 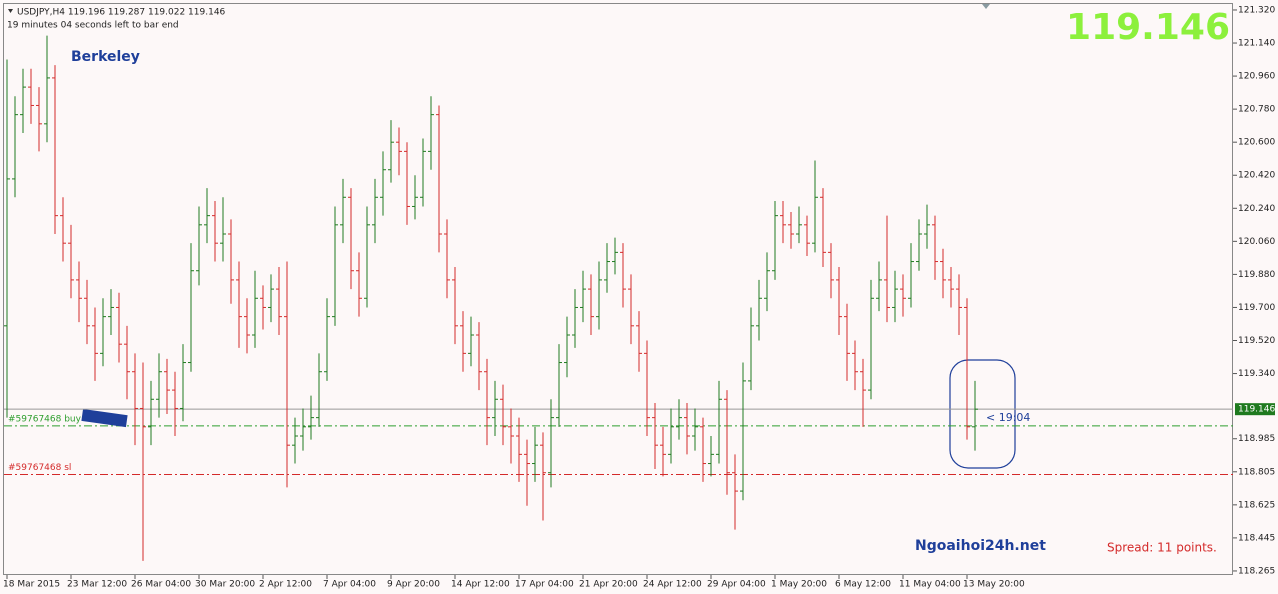 What do you see at coordinates (1256, 176) in the screenshot?
I see `y-tick-label: 120.420` at bounding box center [1256, 176].